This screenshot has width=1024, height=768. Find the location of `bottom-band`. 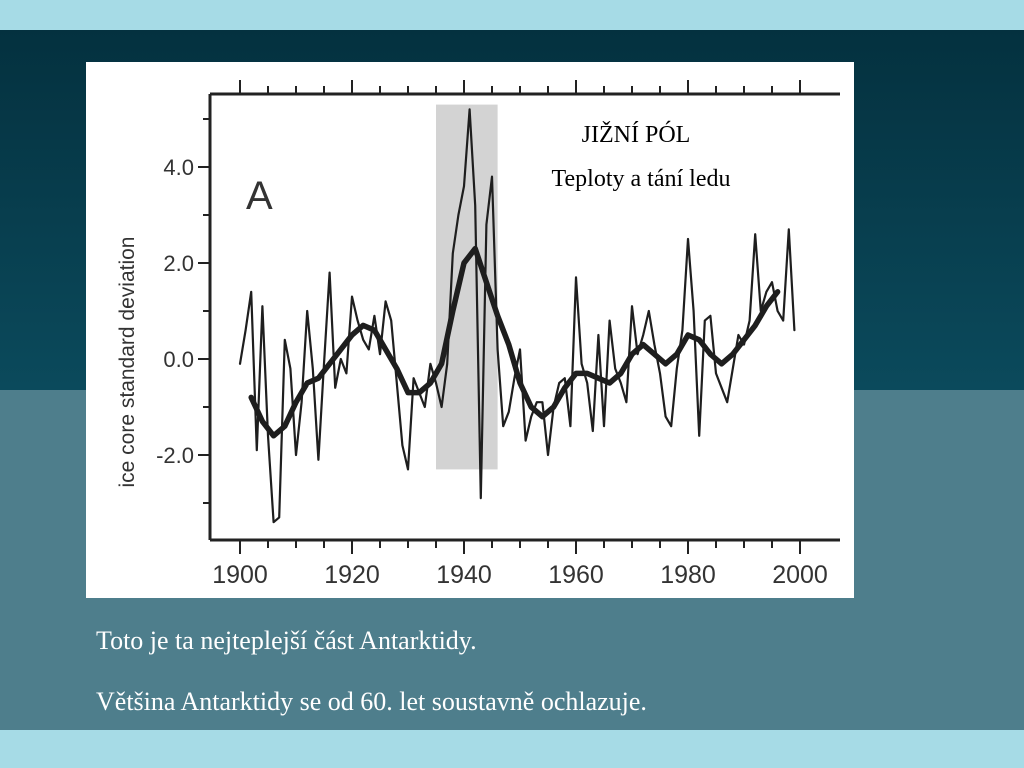

bottom-band is located at coordinates (512, 749).